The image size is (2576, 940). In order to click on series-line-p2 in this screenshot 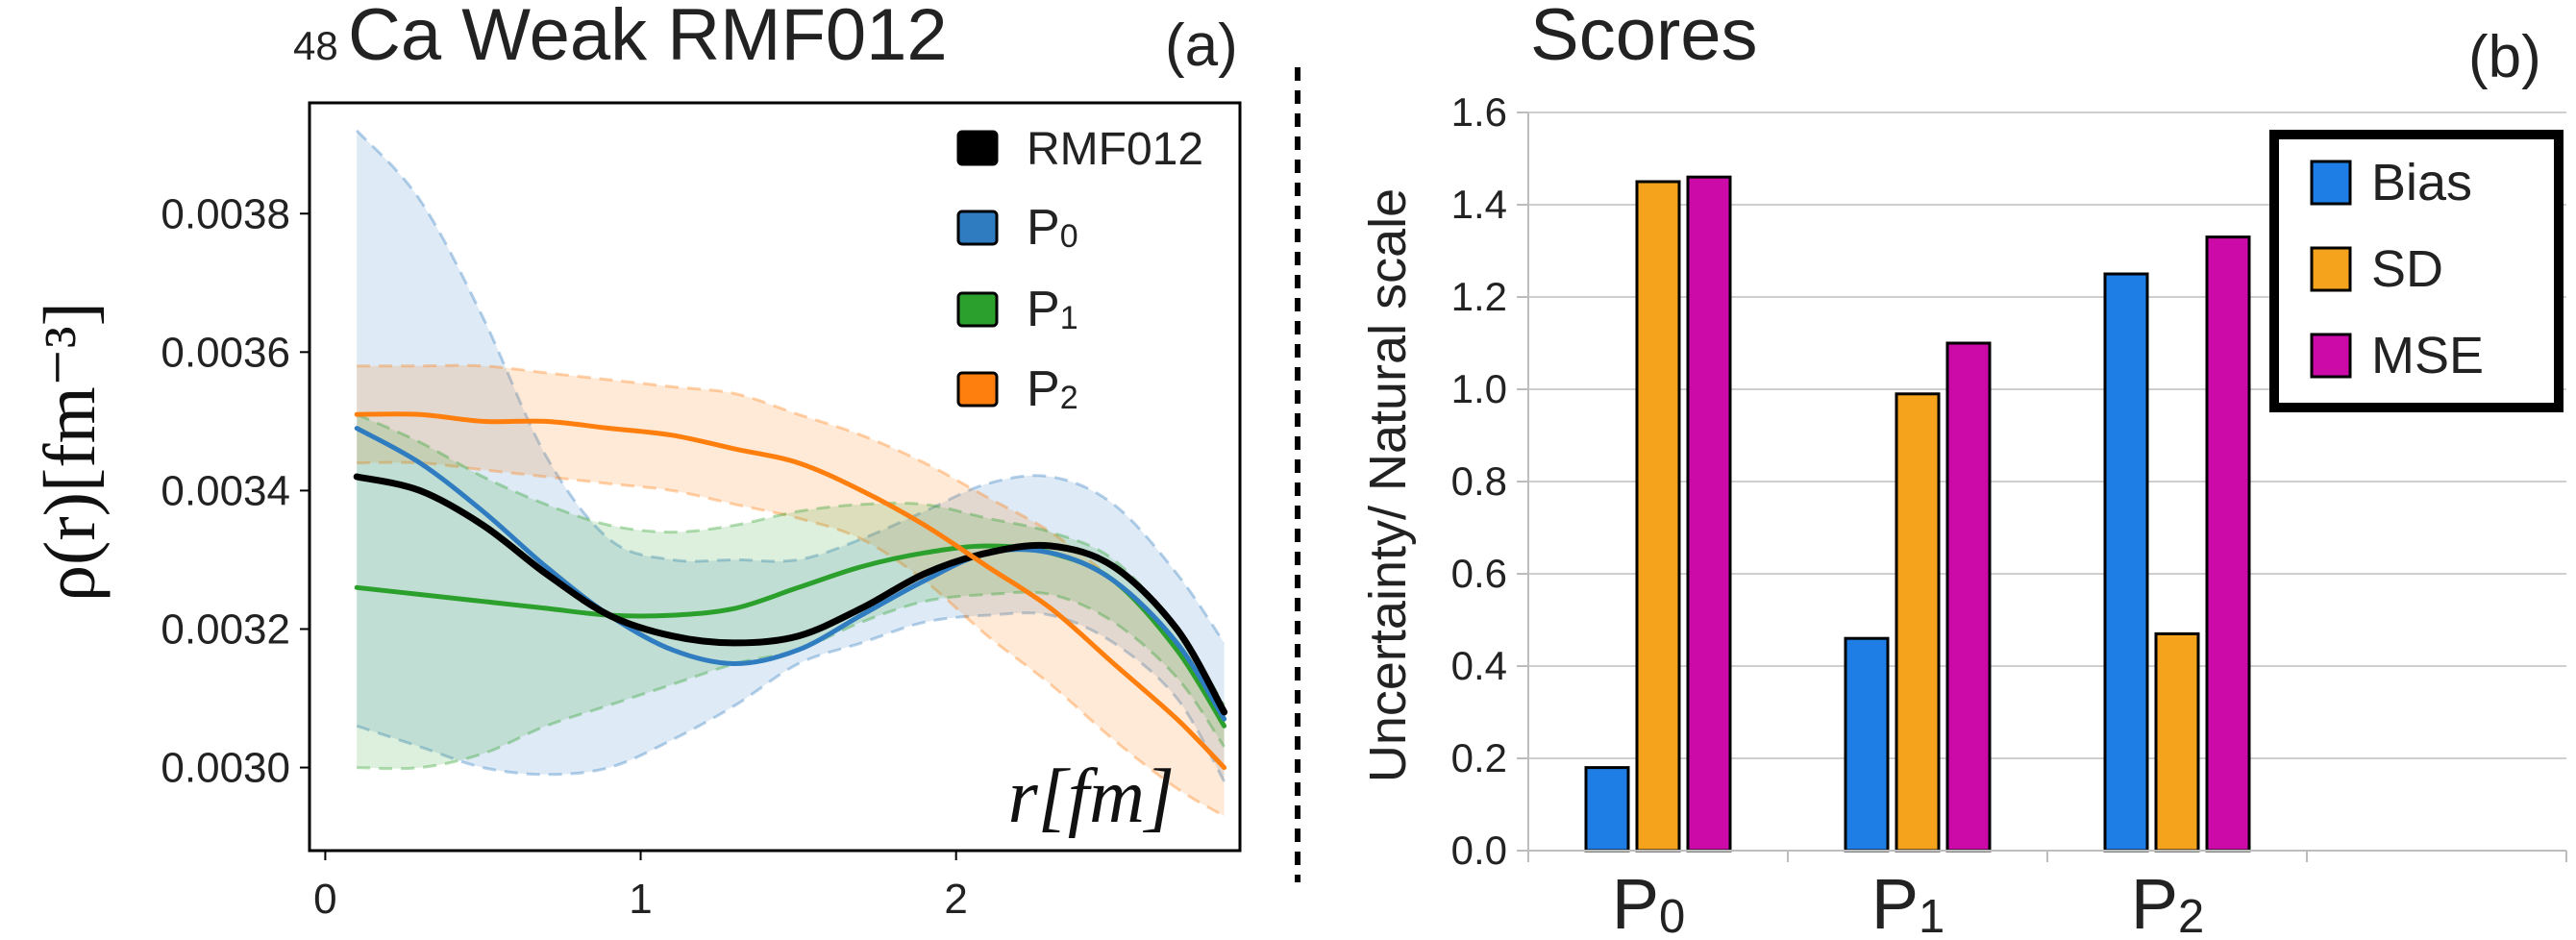, I will do `click(791, 591)`.